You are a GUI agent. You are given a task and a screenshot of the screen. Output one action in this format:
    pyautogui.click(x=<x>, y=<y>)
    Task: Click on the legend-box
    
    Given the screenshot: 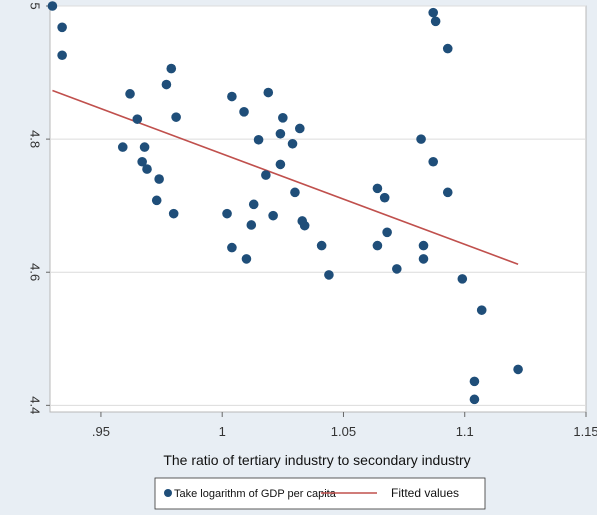 What is the action you would take?
    pyautogui.click(x=320, y=493)
    